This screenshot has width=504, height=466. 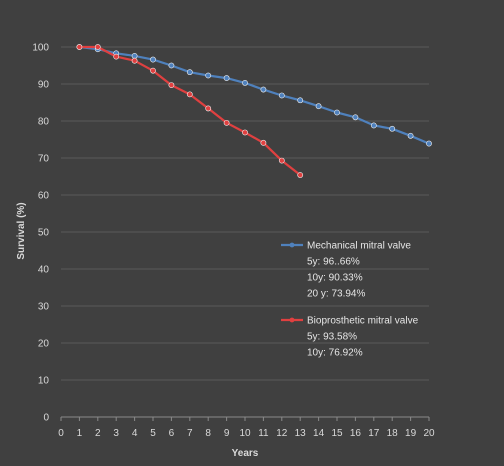 What do you see at coordinates (21, 230) in the screenshot?
I see `y-axis-title: Survival (%)` at bounding box center [21, 230].